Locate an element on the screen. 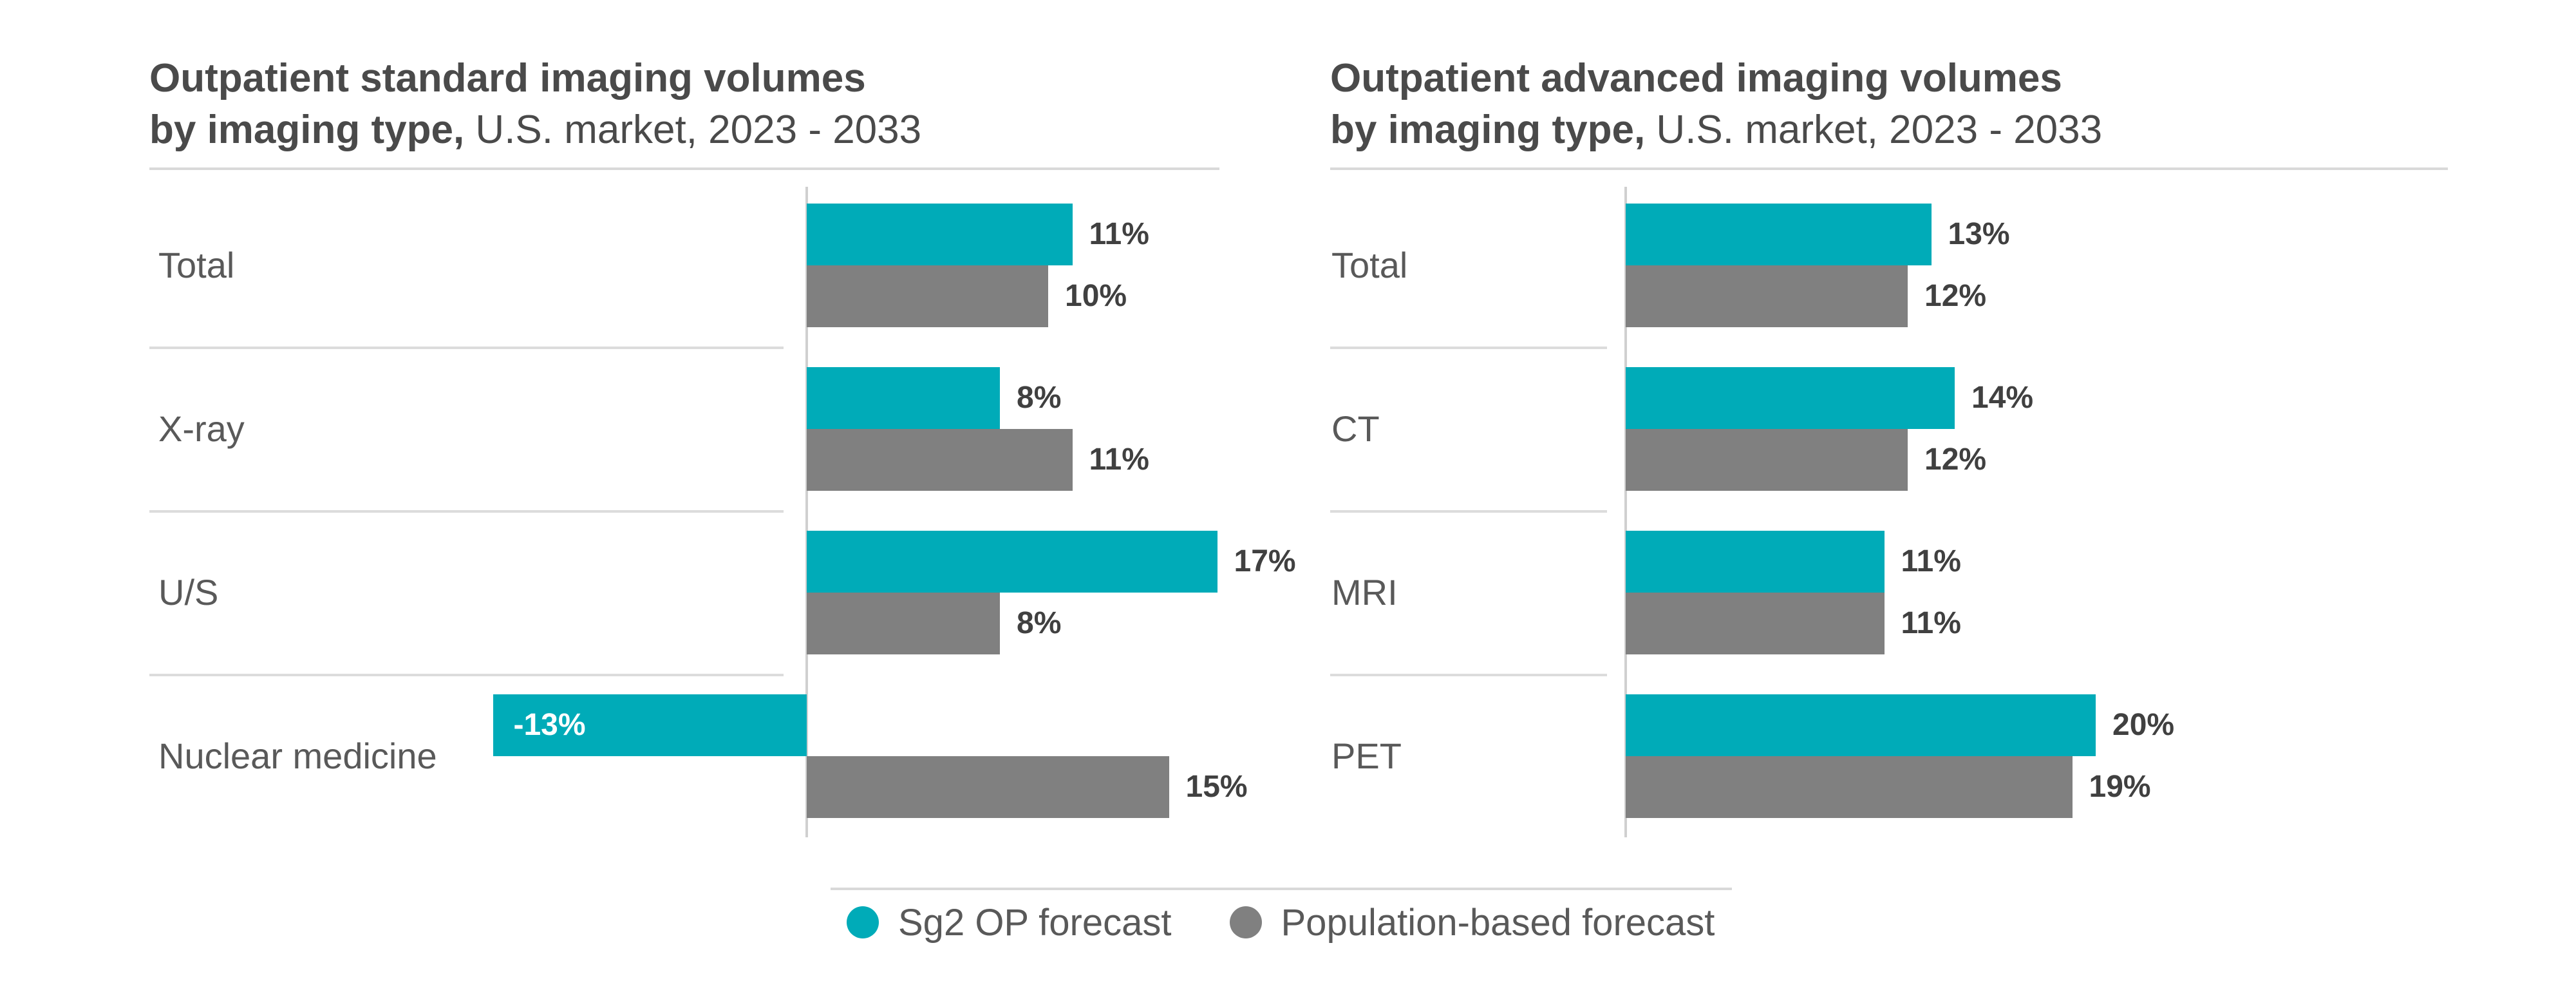  data-label: -13% is located at coordinates (549, 725).